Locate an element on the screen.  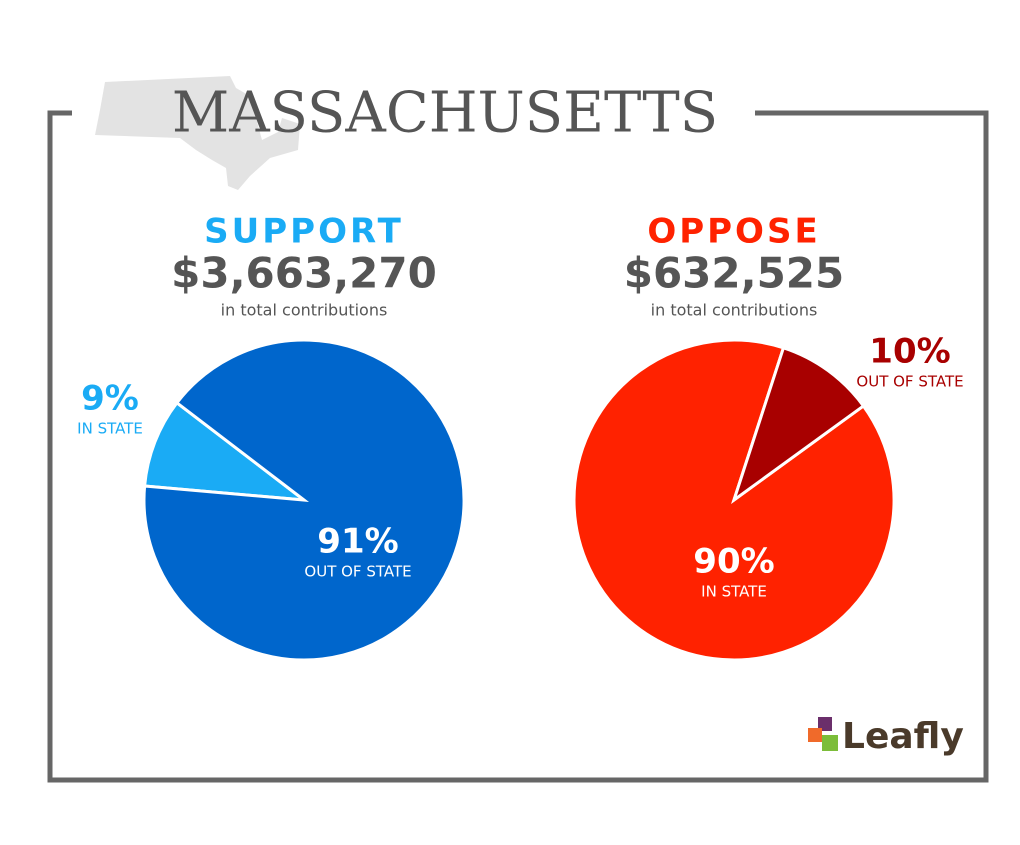
logo: Leafly is located at coordinates (886, 736).